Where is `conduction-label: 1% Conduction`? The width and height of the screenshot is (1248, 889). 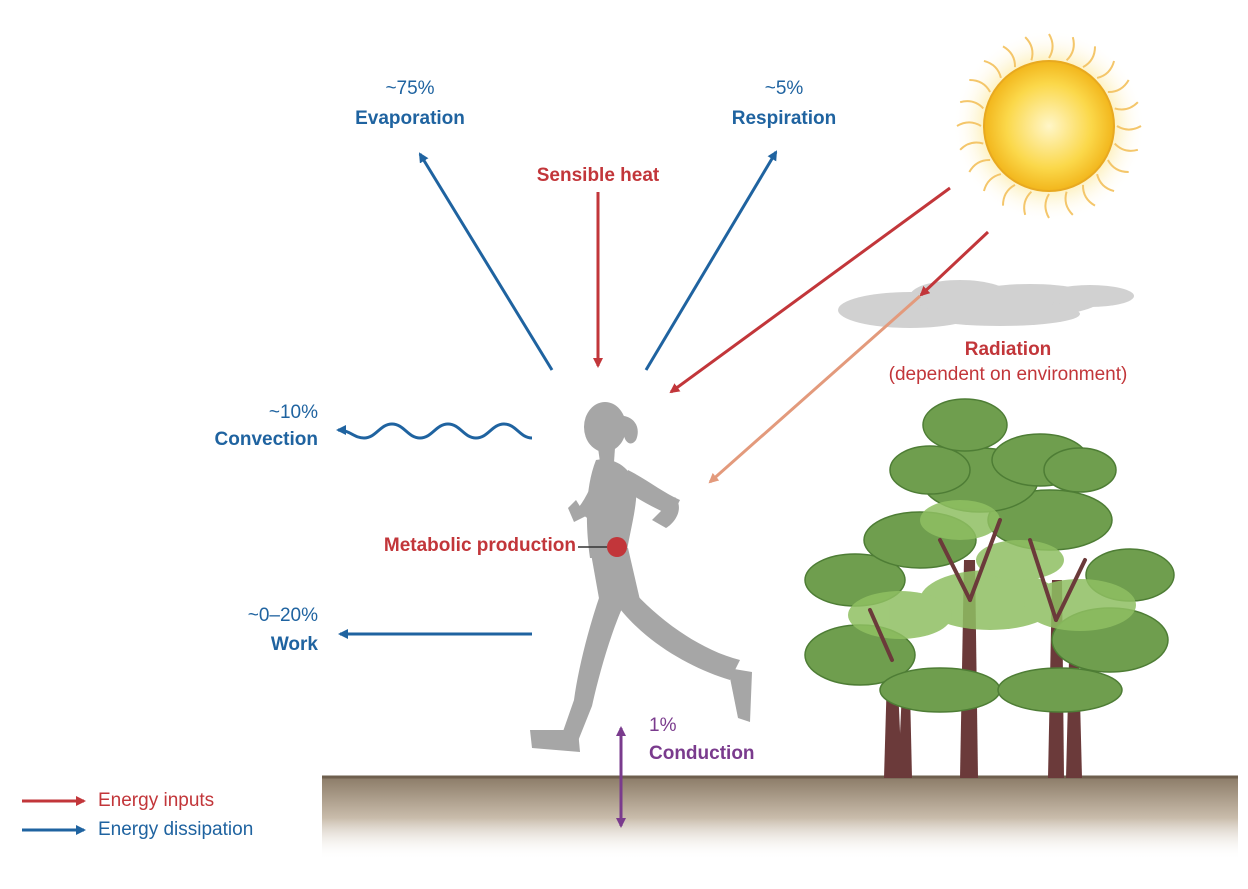
conduction-label: 1% Conduction is located at coordinates (702, 740).